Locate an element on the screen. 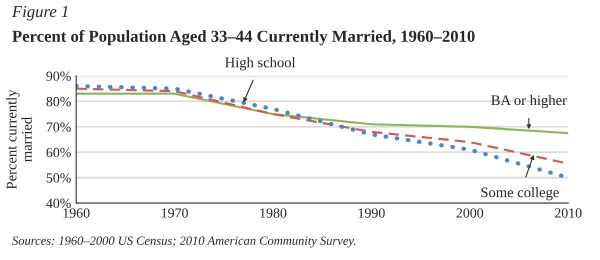 The width and height of the screenshot is (600, 260). source-note: Sources: 1960–2000 US Census; 2010 American Community Survey. is located at coordinates (184, 242).